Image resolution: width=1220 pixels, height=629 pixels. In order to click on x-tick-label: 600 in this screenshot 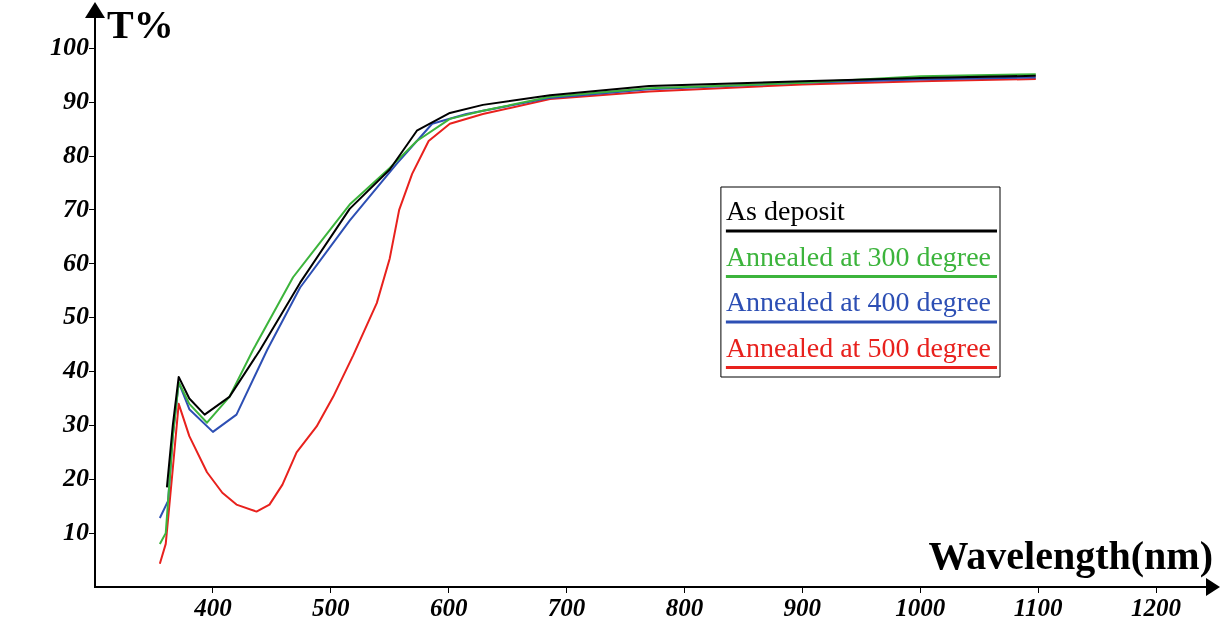, I will do `click(448, 608)`.